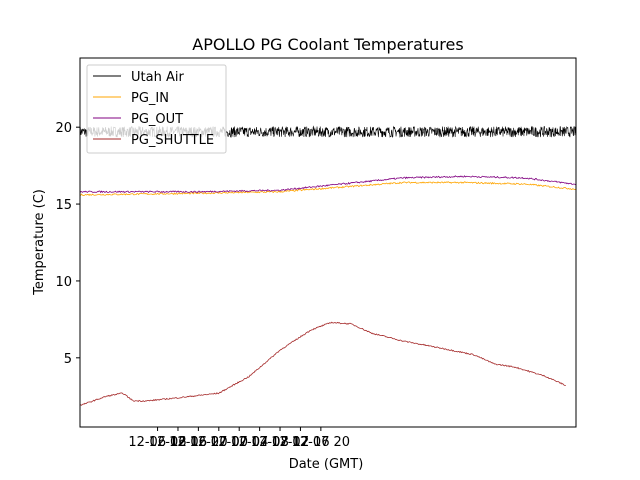 This screenshot has height=480, width=640. Describe the element at coordinates (63, 128) in the screenshot. I see `y-tick-label: 20` at that location.